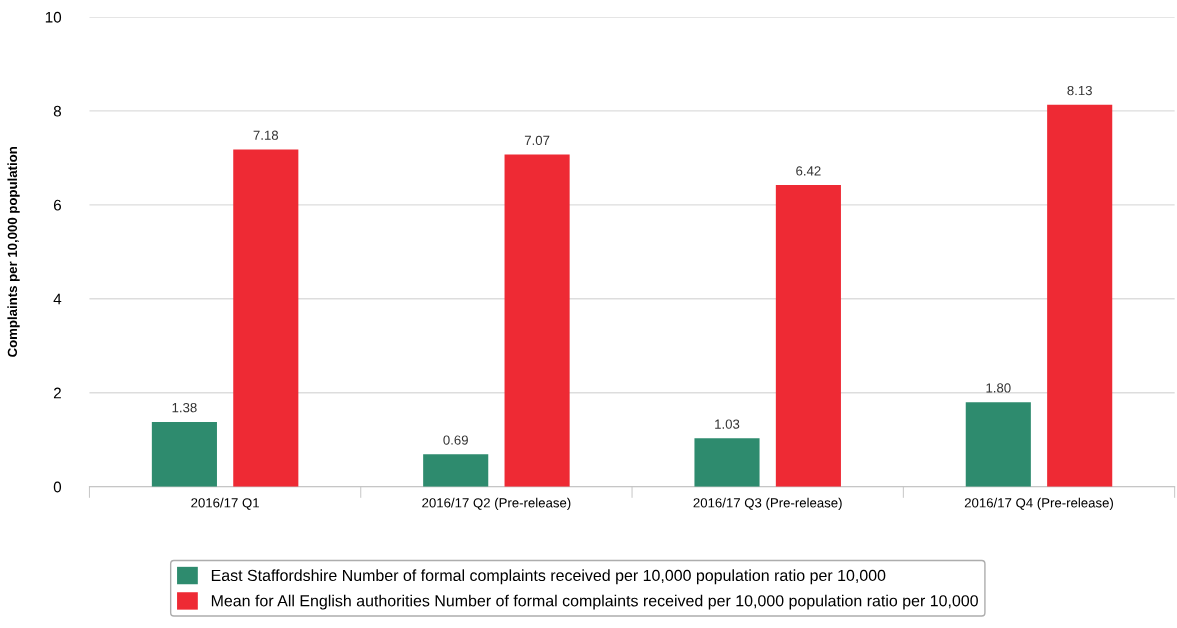 This screenshot has width=1177, height=628. I want to click on y-tick-label: 8, so click(57, 111).